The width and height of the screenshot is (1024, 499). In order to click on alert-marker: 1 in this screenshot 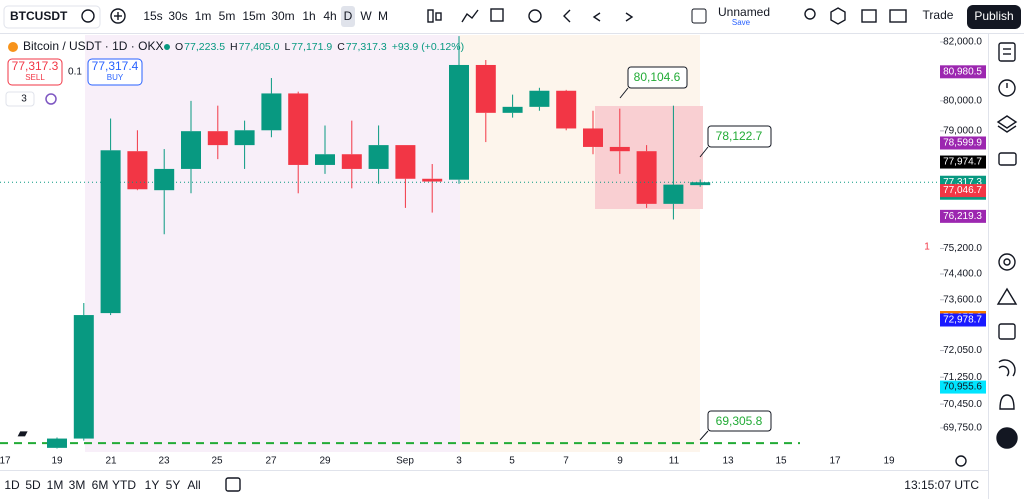, I will do `click(927, 247)`.